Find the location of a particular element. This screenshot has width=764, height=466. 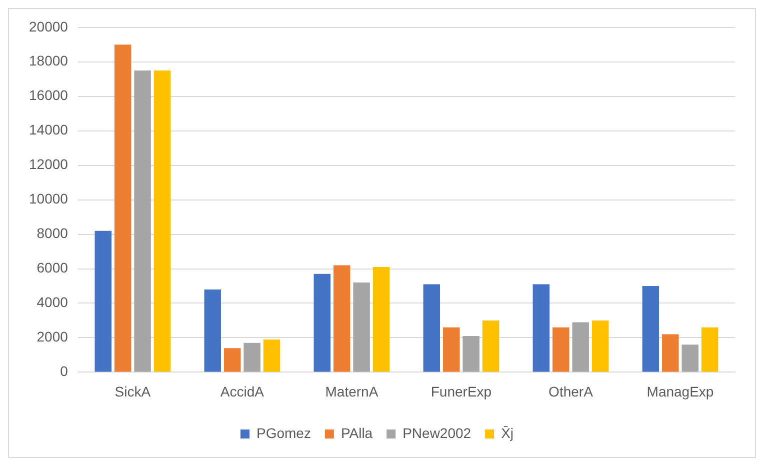

y-tick-label: 0 is located at coordinates (64, 371).